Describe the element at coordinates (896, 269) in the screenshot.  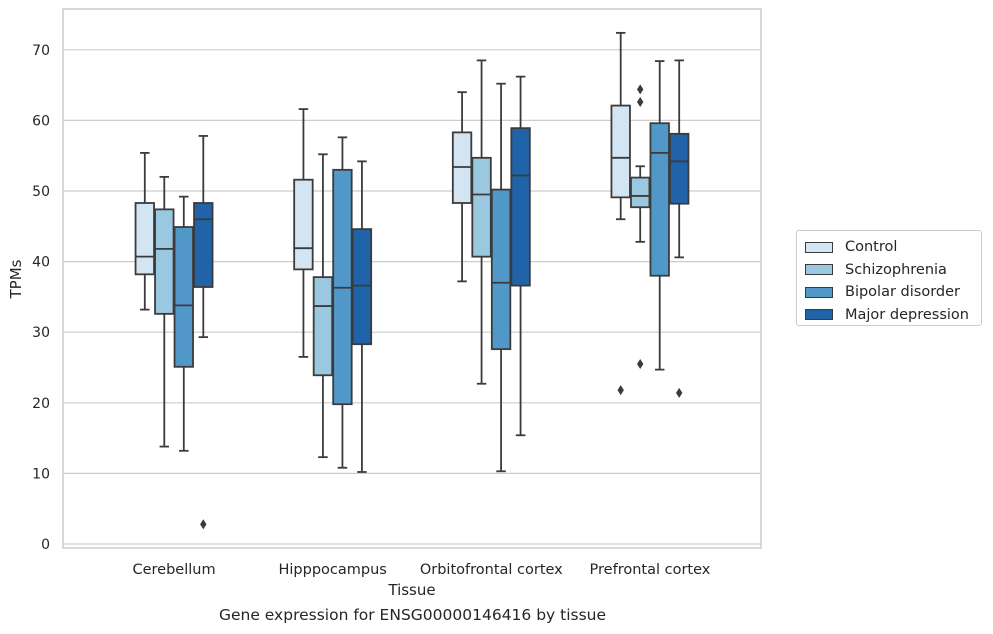
I see `legend-label: Schizophrenia` at that location.